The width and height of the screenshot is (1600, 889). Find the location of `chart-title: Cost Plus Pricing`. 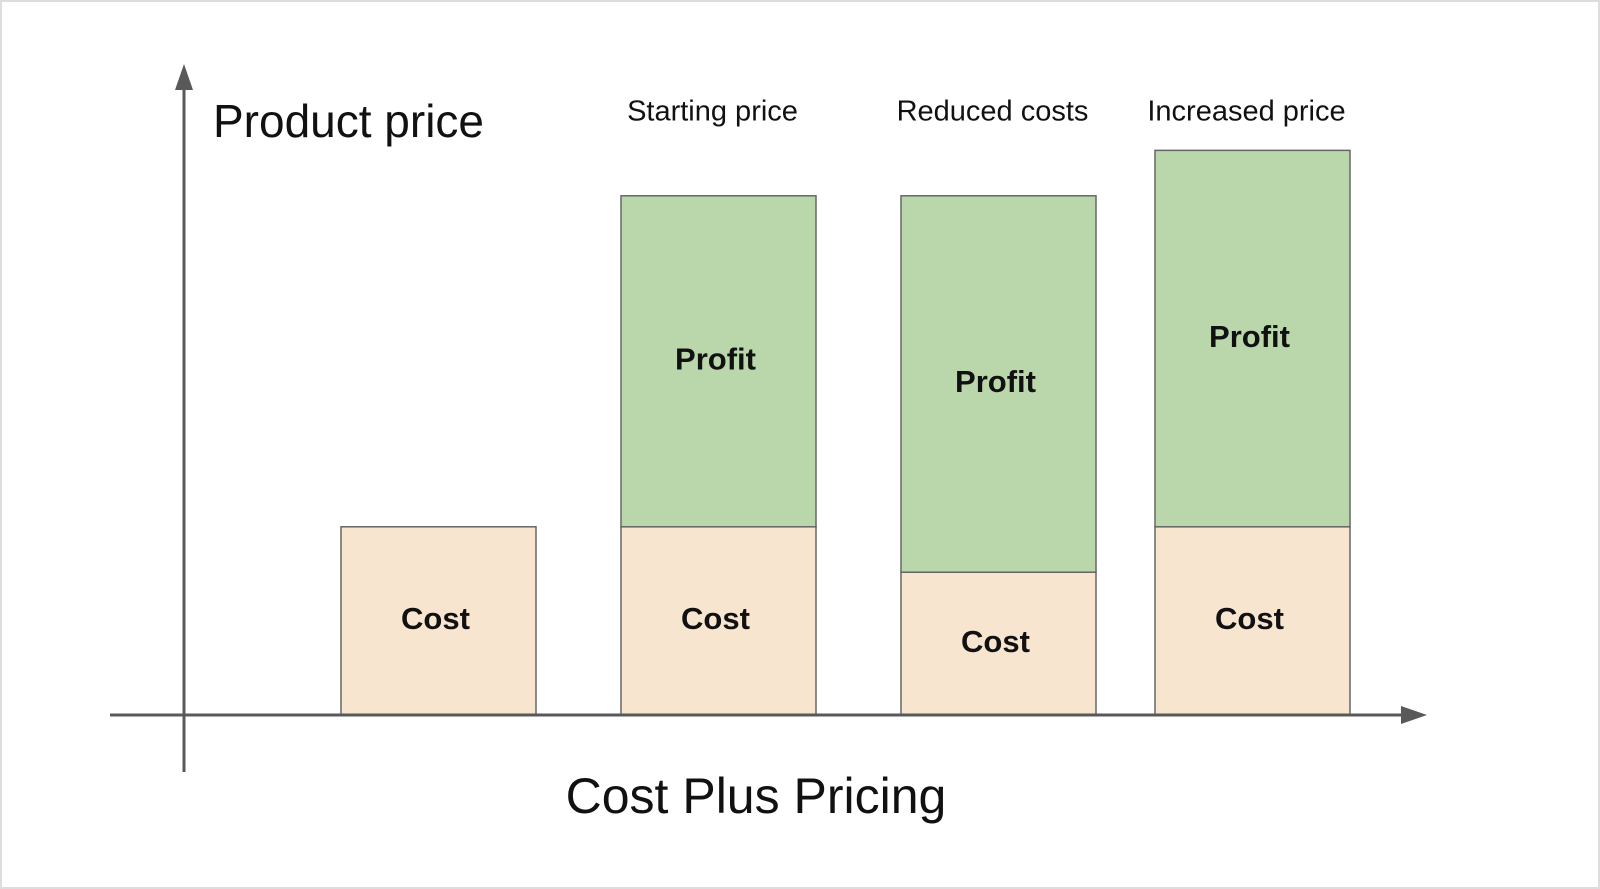

chart-title: Cost Plus Pricing is located at coordinates (756, 796).